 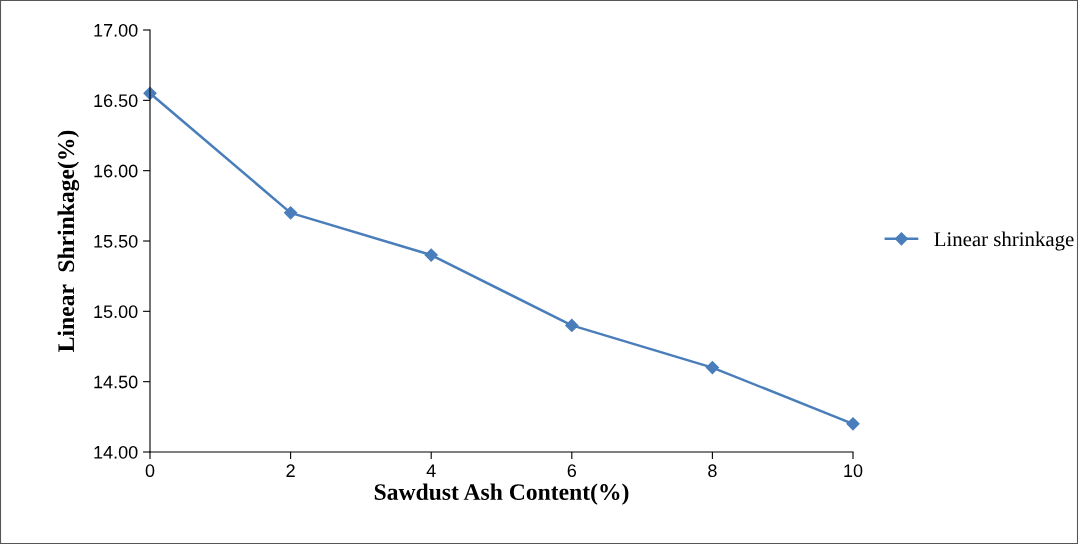 What do you see at coordinates (431, 470) in the screenshot?
I see `x-tick-label: 4` at bounding box center [431, 470].